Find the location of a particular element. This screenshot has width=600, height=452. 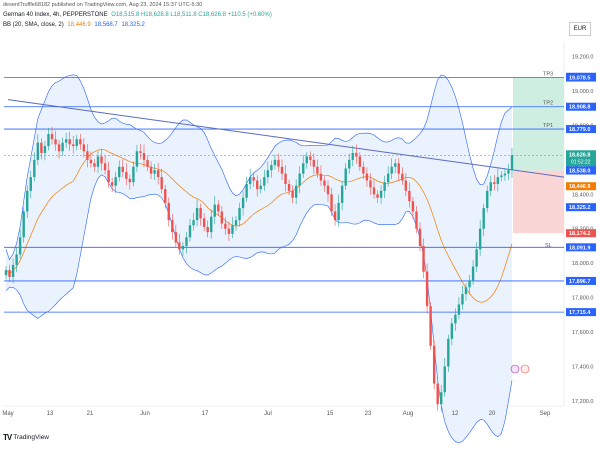

countdown-timer: 01:52:22 is located at coordinates (581, 162).